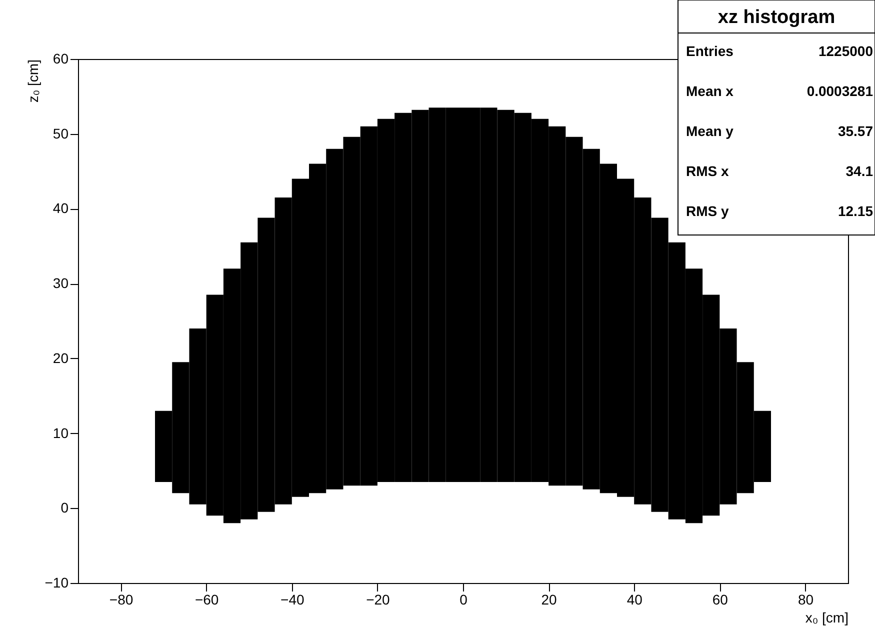  I want to click on chart-title: xz histogram, so click(777, 17).